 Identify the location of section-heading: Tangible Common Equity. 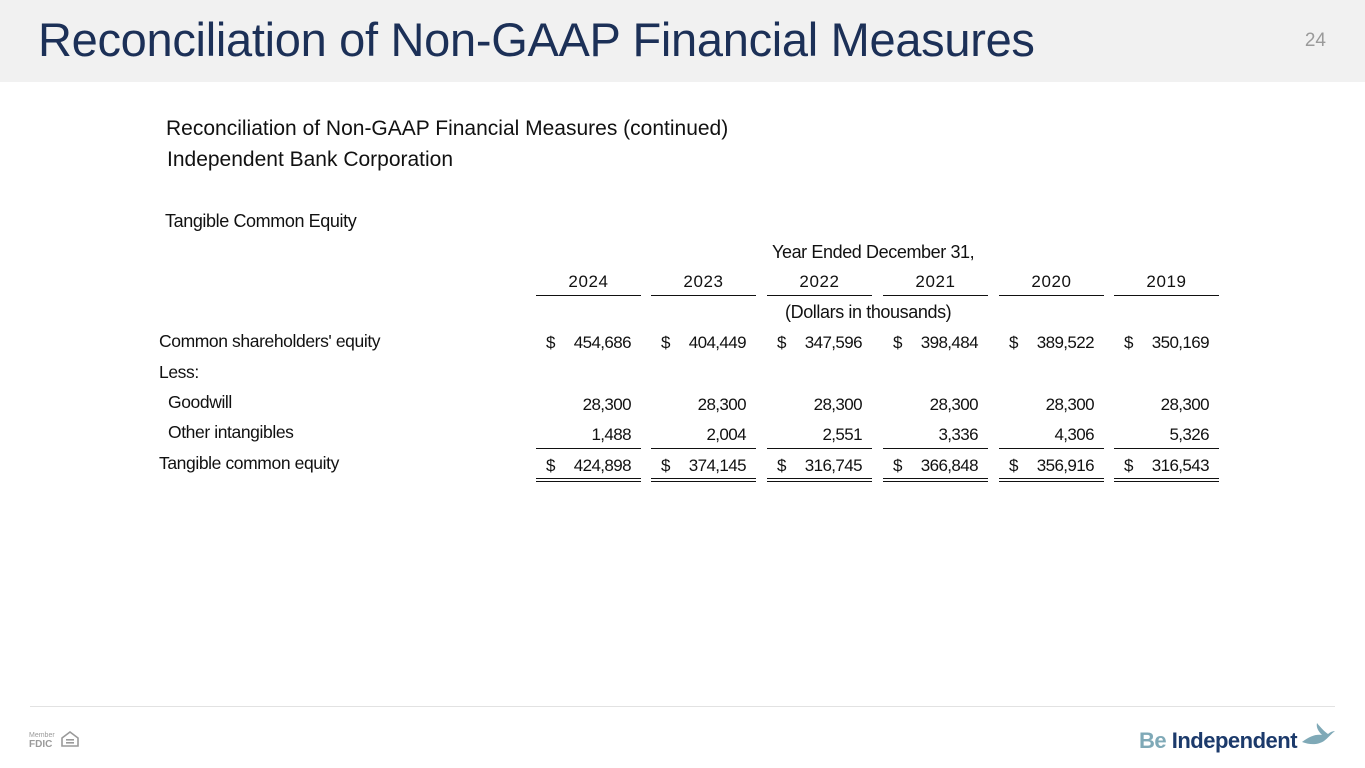
(261, 221).